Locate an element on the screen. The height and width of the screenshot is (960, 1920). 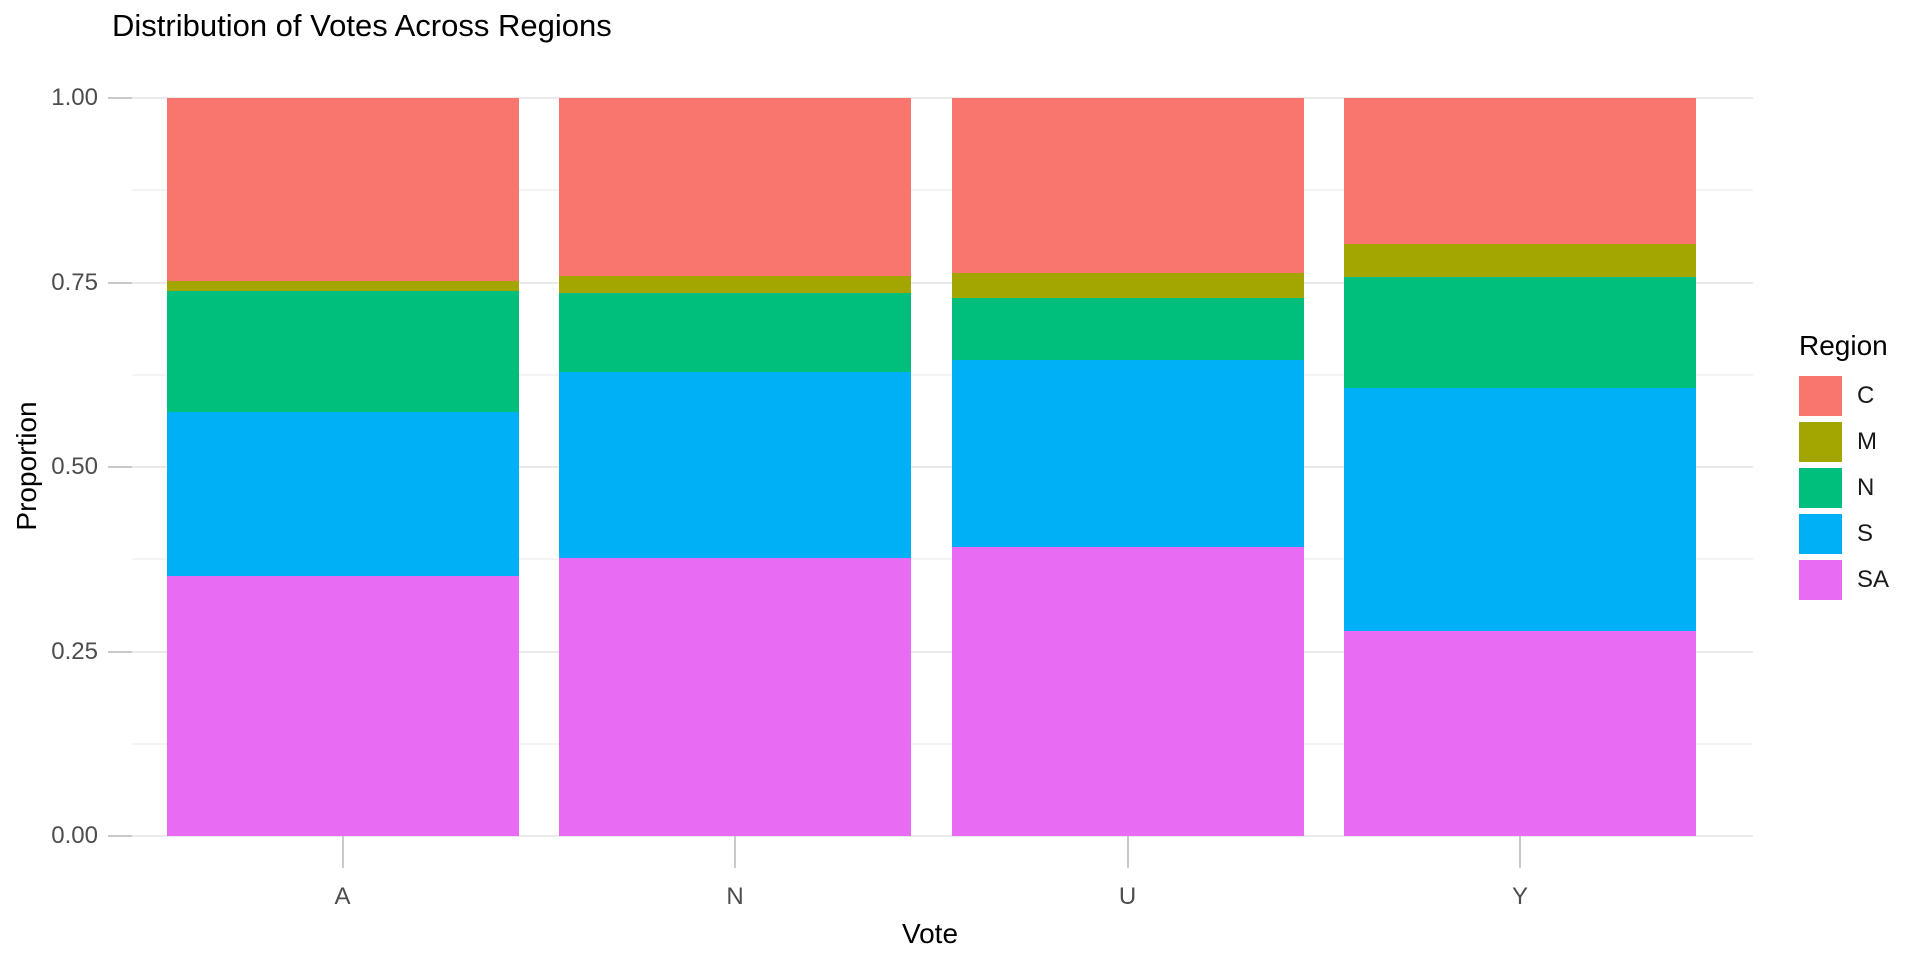
legend-items: C M N S SA is located at coordinates (1844, 488).